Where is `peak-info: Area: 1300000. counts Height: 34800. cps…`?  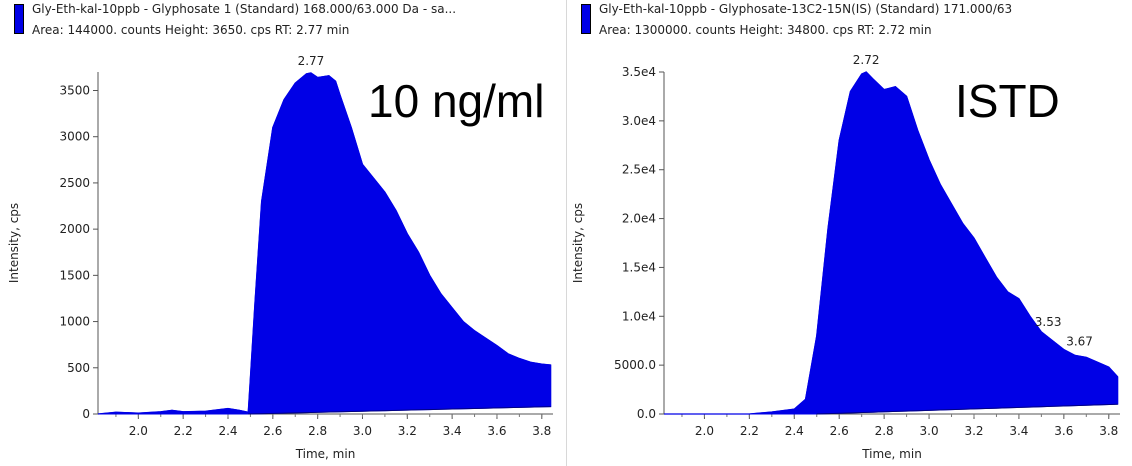
peak-info: Area: 1300000. counts Height: 34800. cps… is located at coordinates (765, 30).